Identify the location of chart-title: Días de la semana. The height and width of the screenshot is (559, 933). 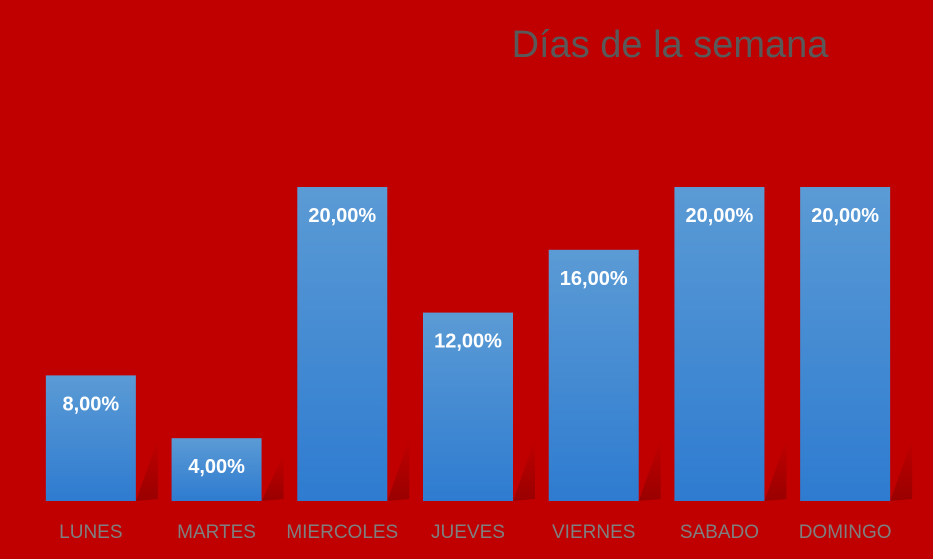
(670, 45).